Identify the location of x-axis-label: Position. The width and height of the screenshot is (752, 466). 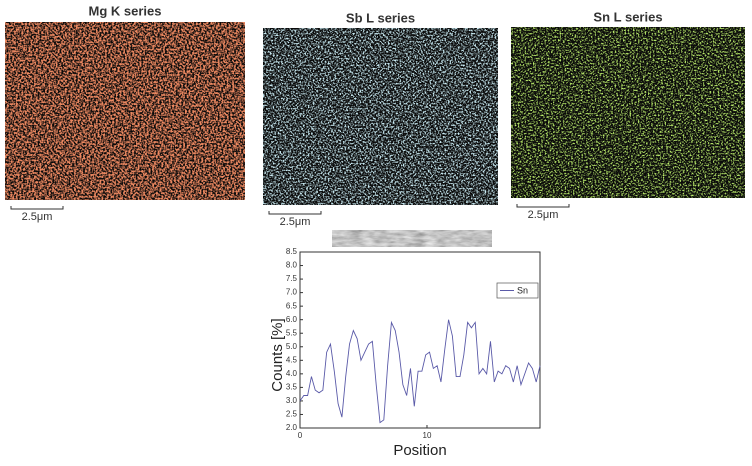
(419, 450).